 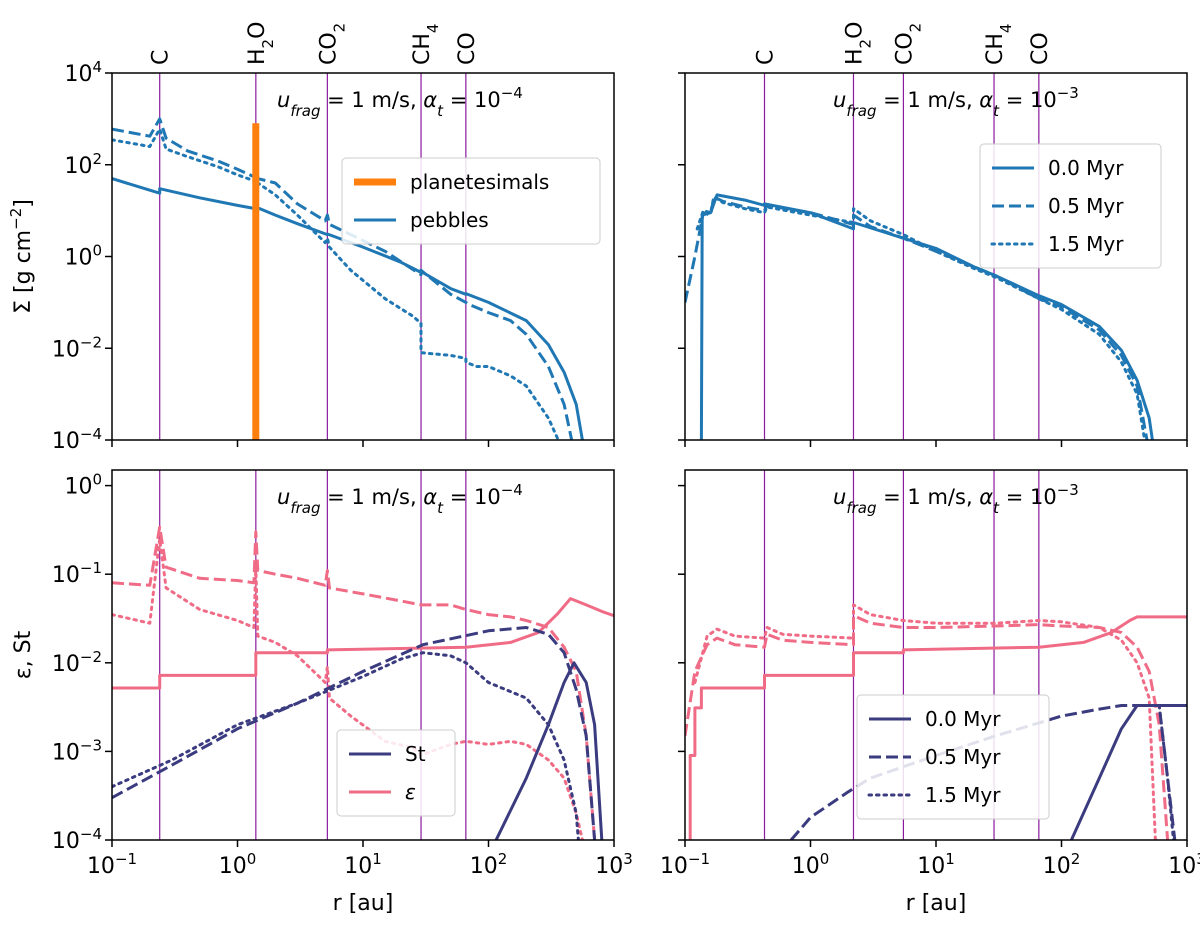 What do you see at coordinates (23, 654) in the screenshot?
I see `y-axis-label: ε, St` at bounding box center [23, 654].